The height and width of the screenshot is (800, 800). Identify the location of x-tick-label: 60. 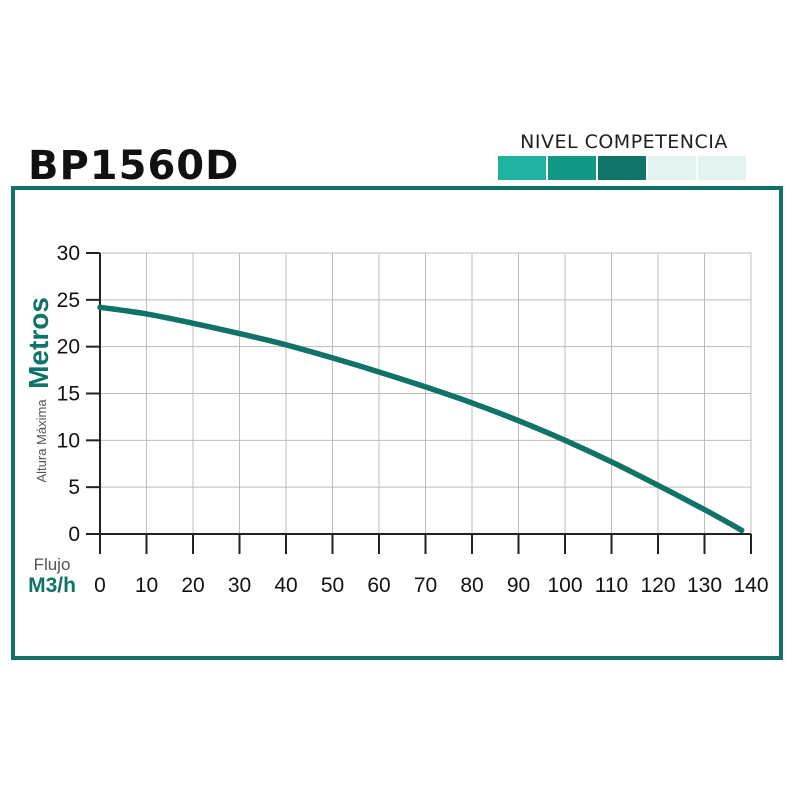
(378, 585).